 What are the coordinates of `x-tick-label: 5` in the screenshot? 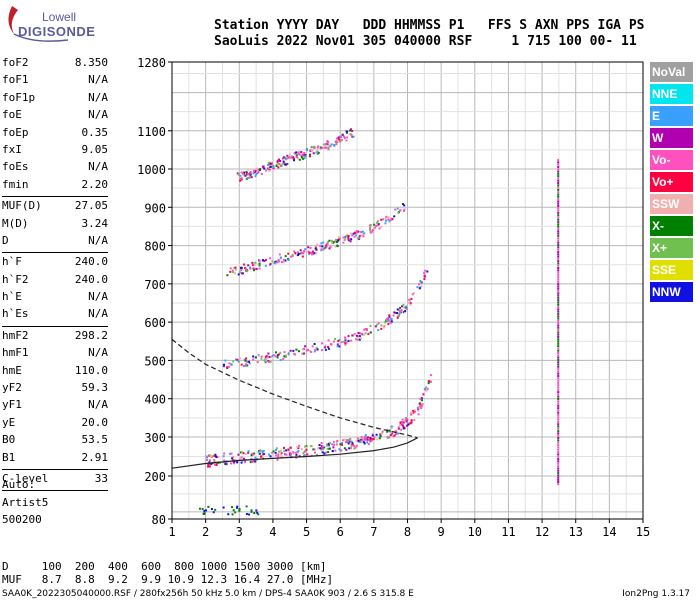 It's located at (306, 532).